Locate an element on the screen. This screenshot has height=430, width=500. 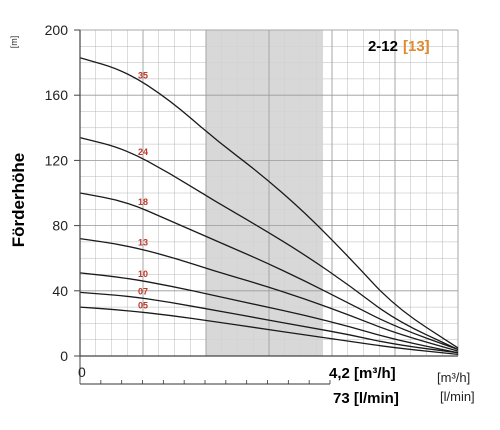
chart-title: 2-12 is located at coordinates (383, 46).